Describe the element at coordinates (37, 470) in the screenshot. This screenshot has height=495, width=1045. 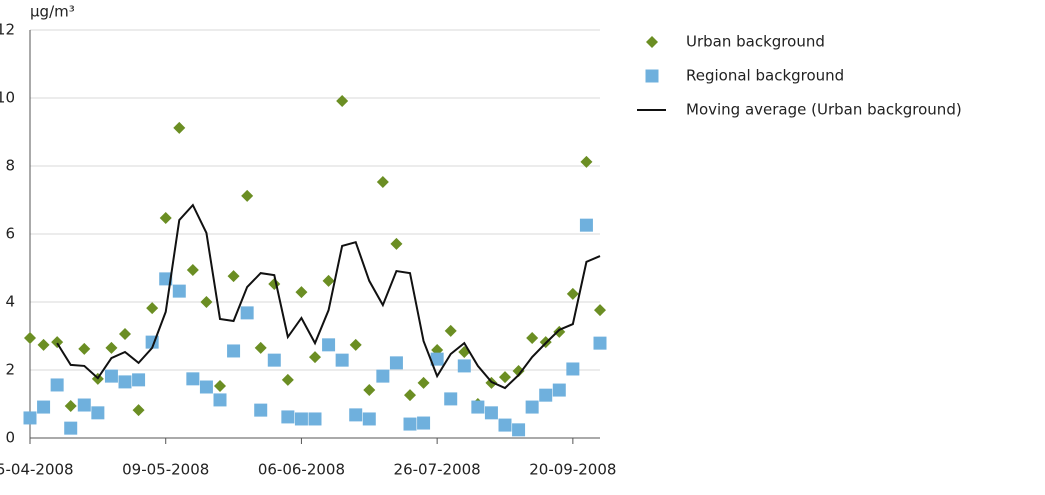
I see `x-tick-label: 05-04-2008` at that location.